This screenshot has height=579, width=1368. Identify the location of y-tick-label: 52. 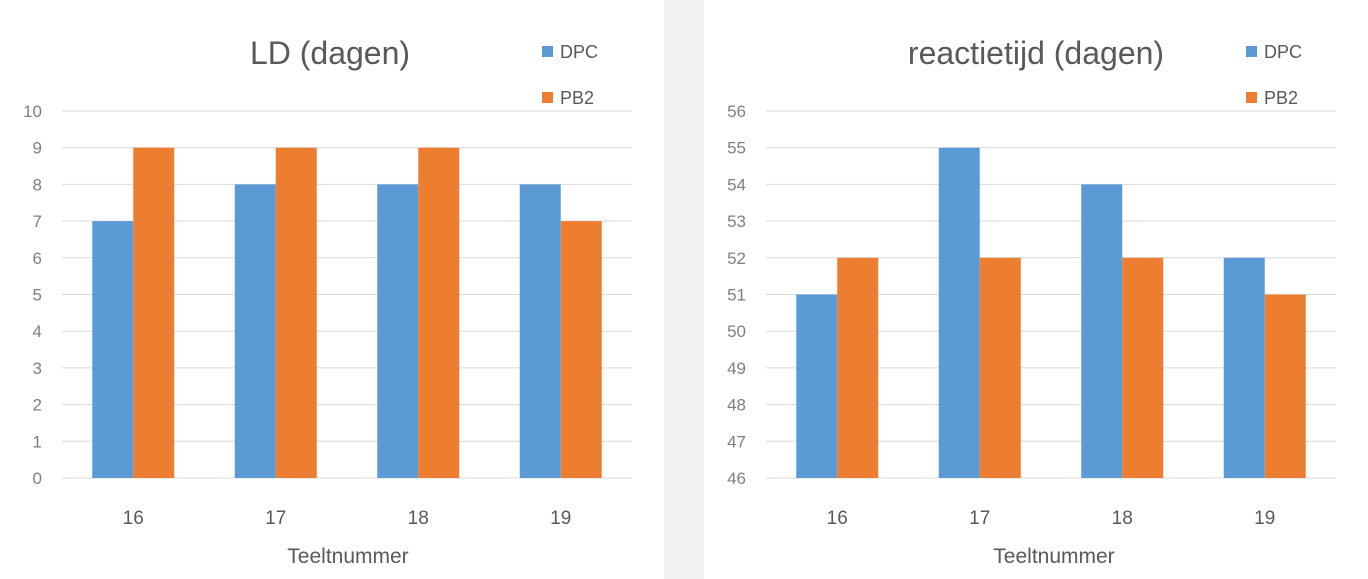
(736, 258).